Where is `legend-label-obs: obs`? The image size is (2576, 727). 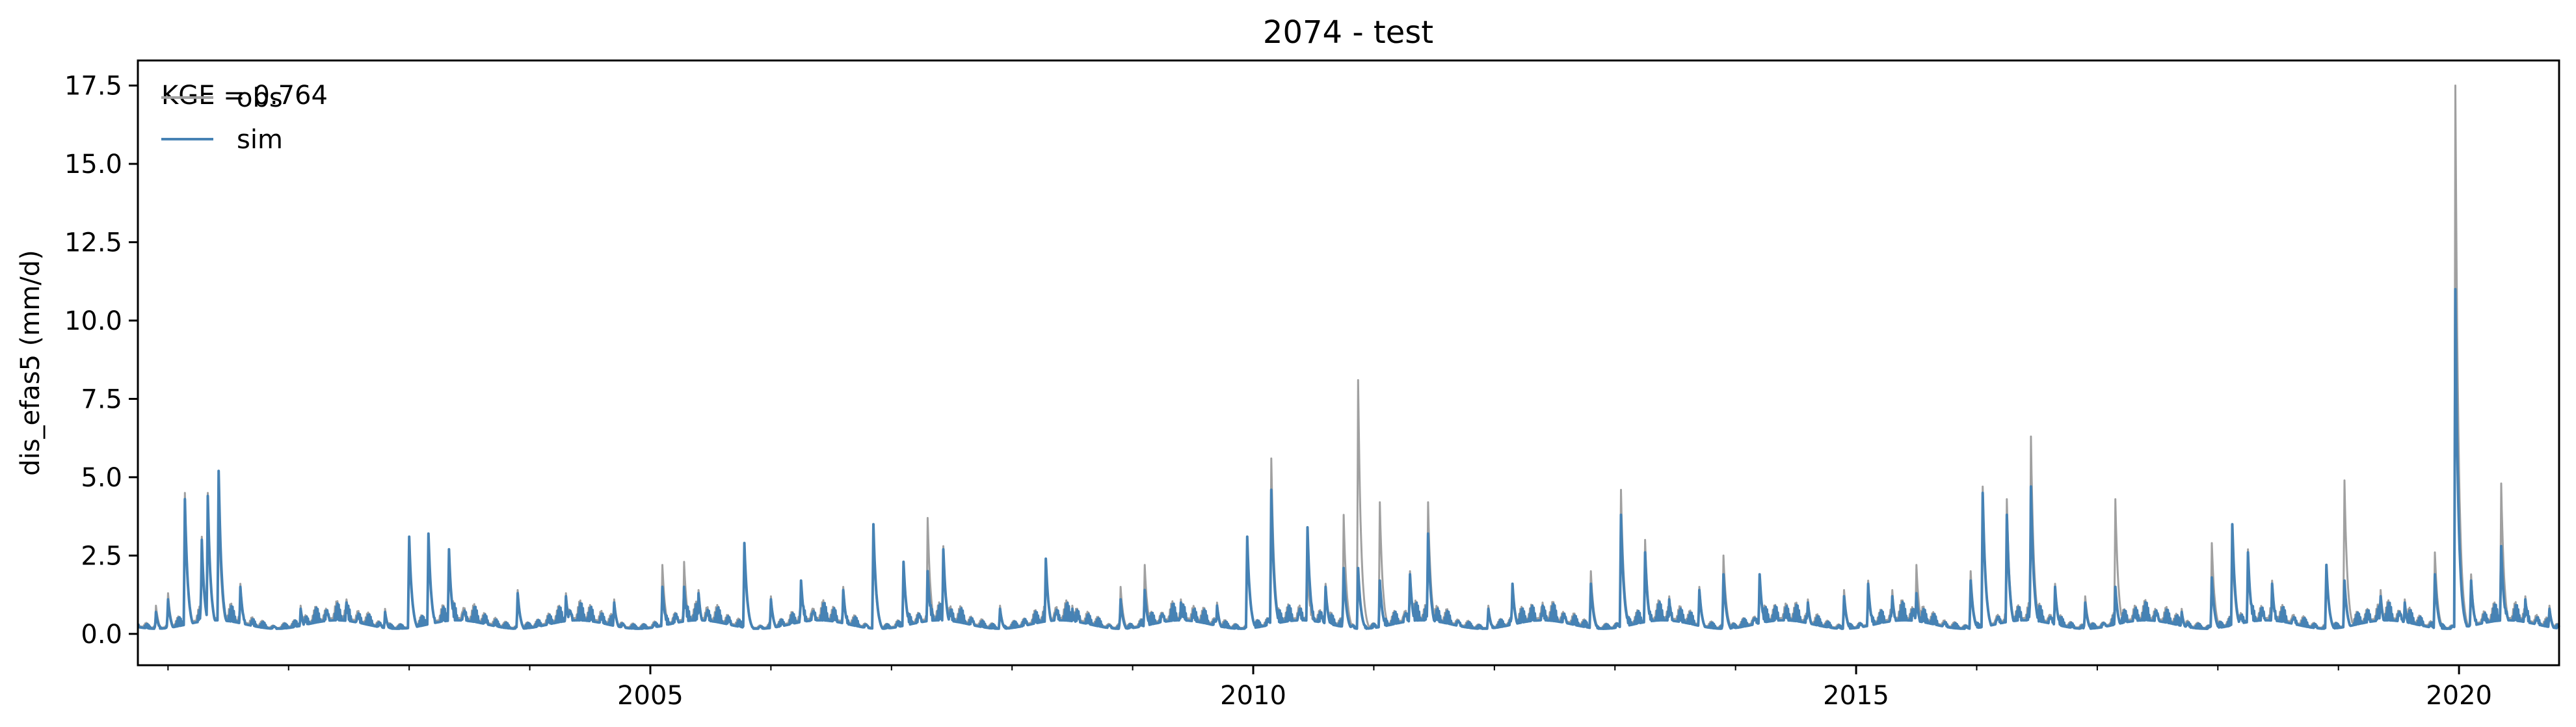
legend-label-obs: obs is located at coordinates (260, 98).